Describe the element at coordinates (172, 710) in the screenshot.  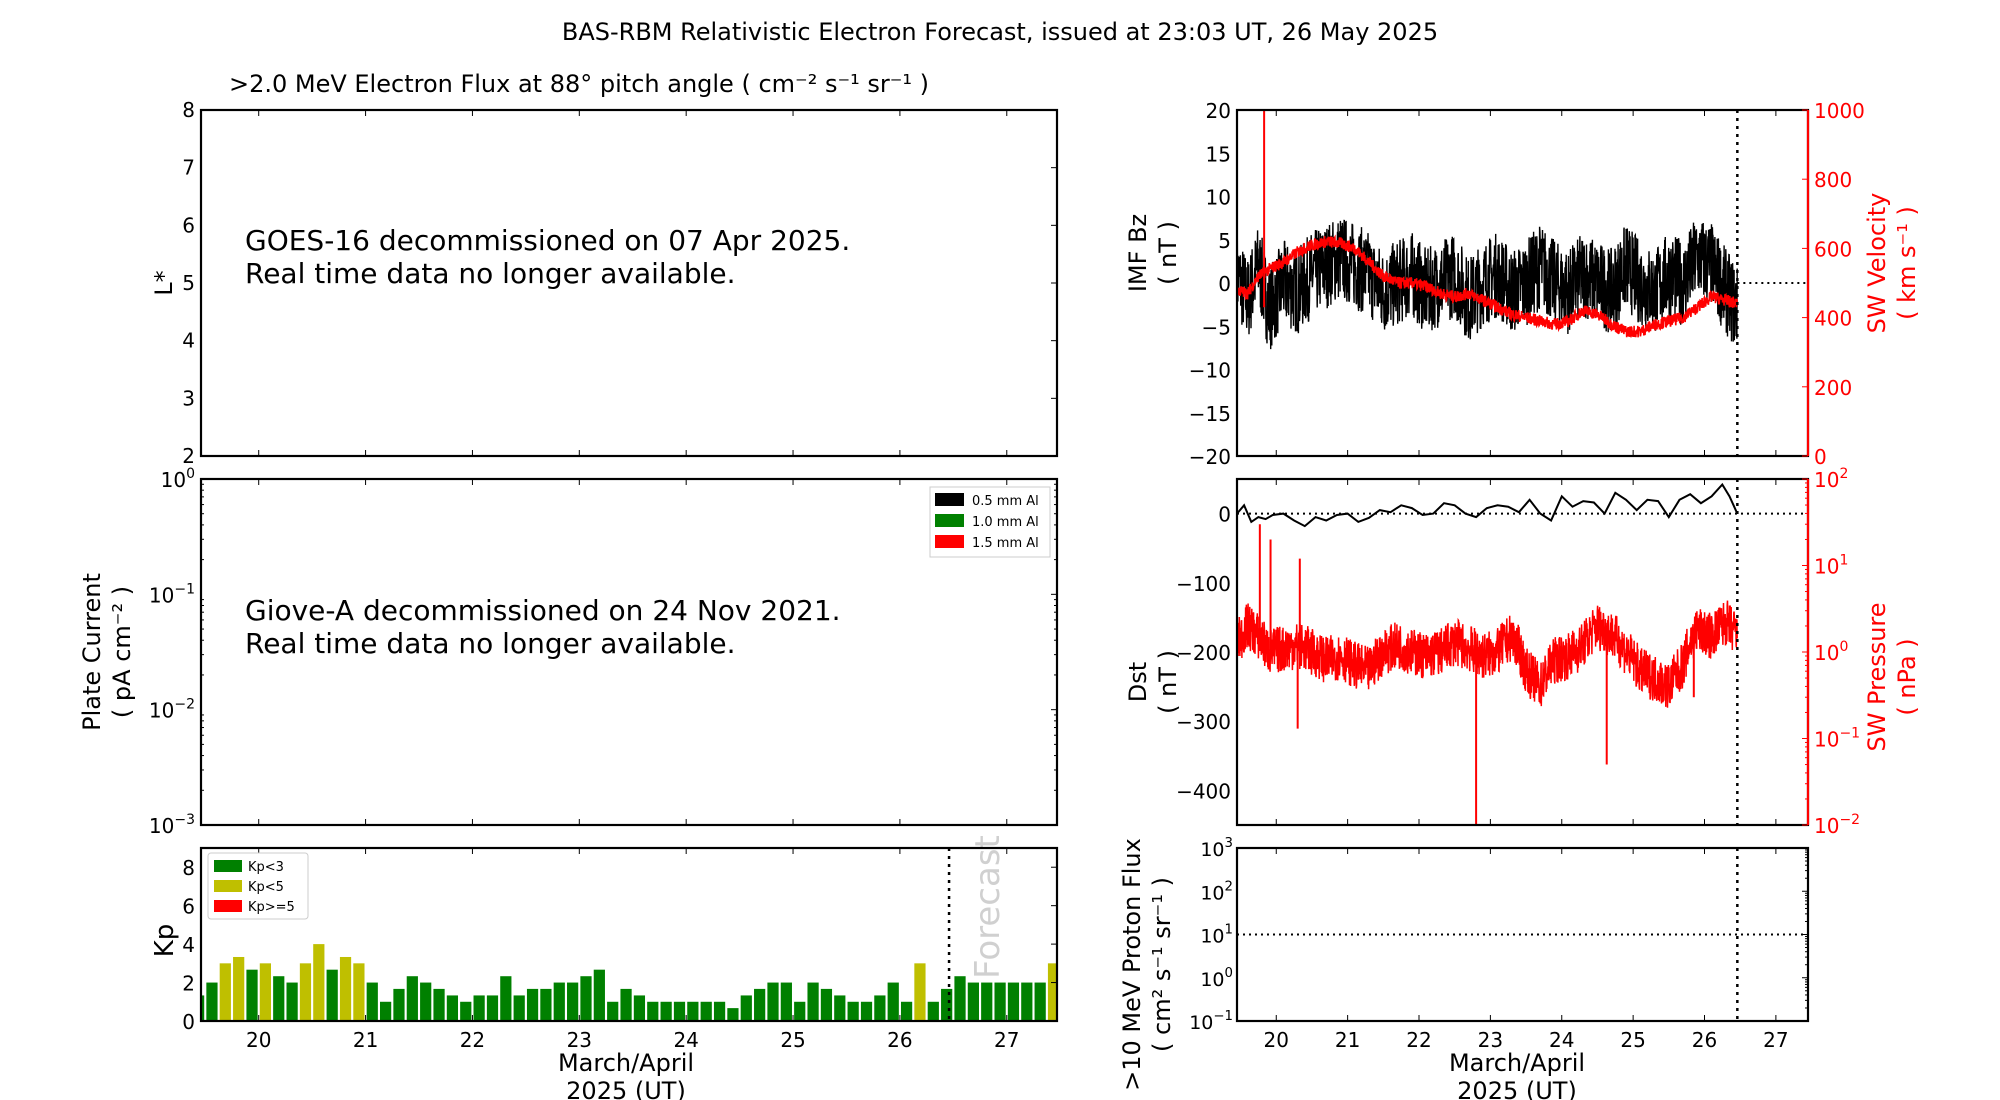
I see `y-tick-label: 10⁻²` at that location.